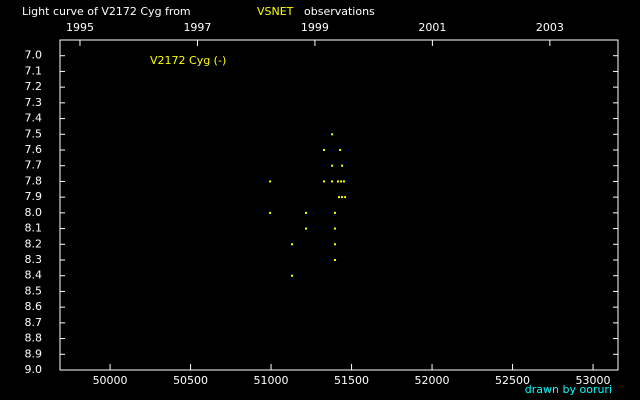 The width and height of the screenshot is (640, 400). What do you see at coordinates (34, 353) in the screenshot?
I see `y-tick-label: 8.9` at bounding box center [34, 353].